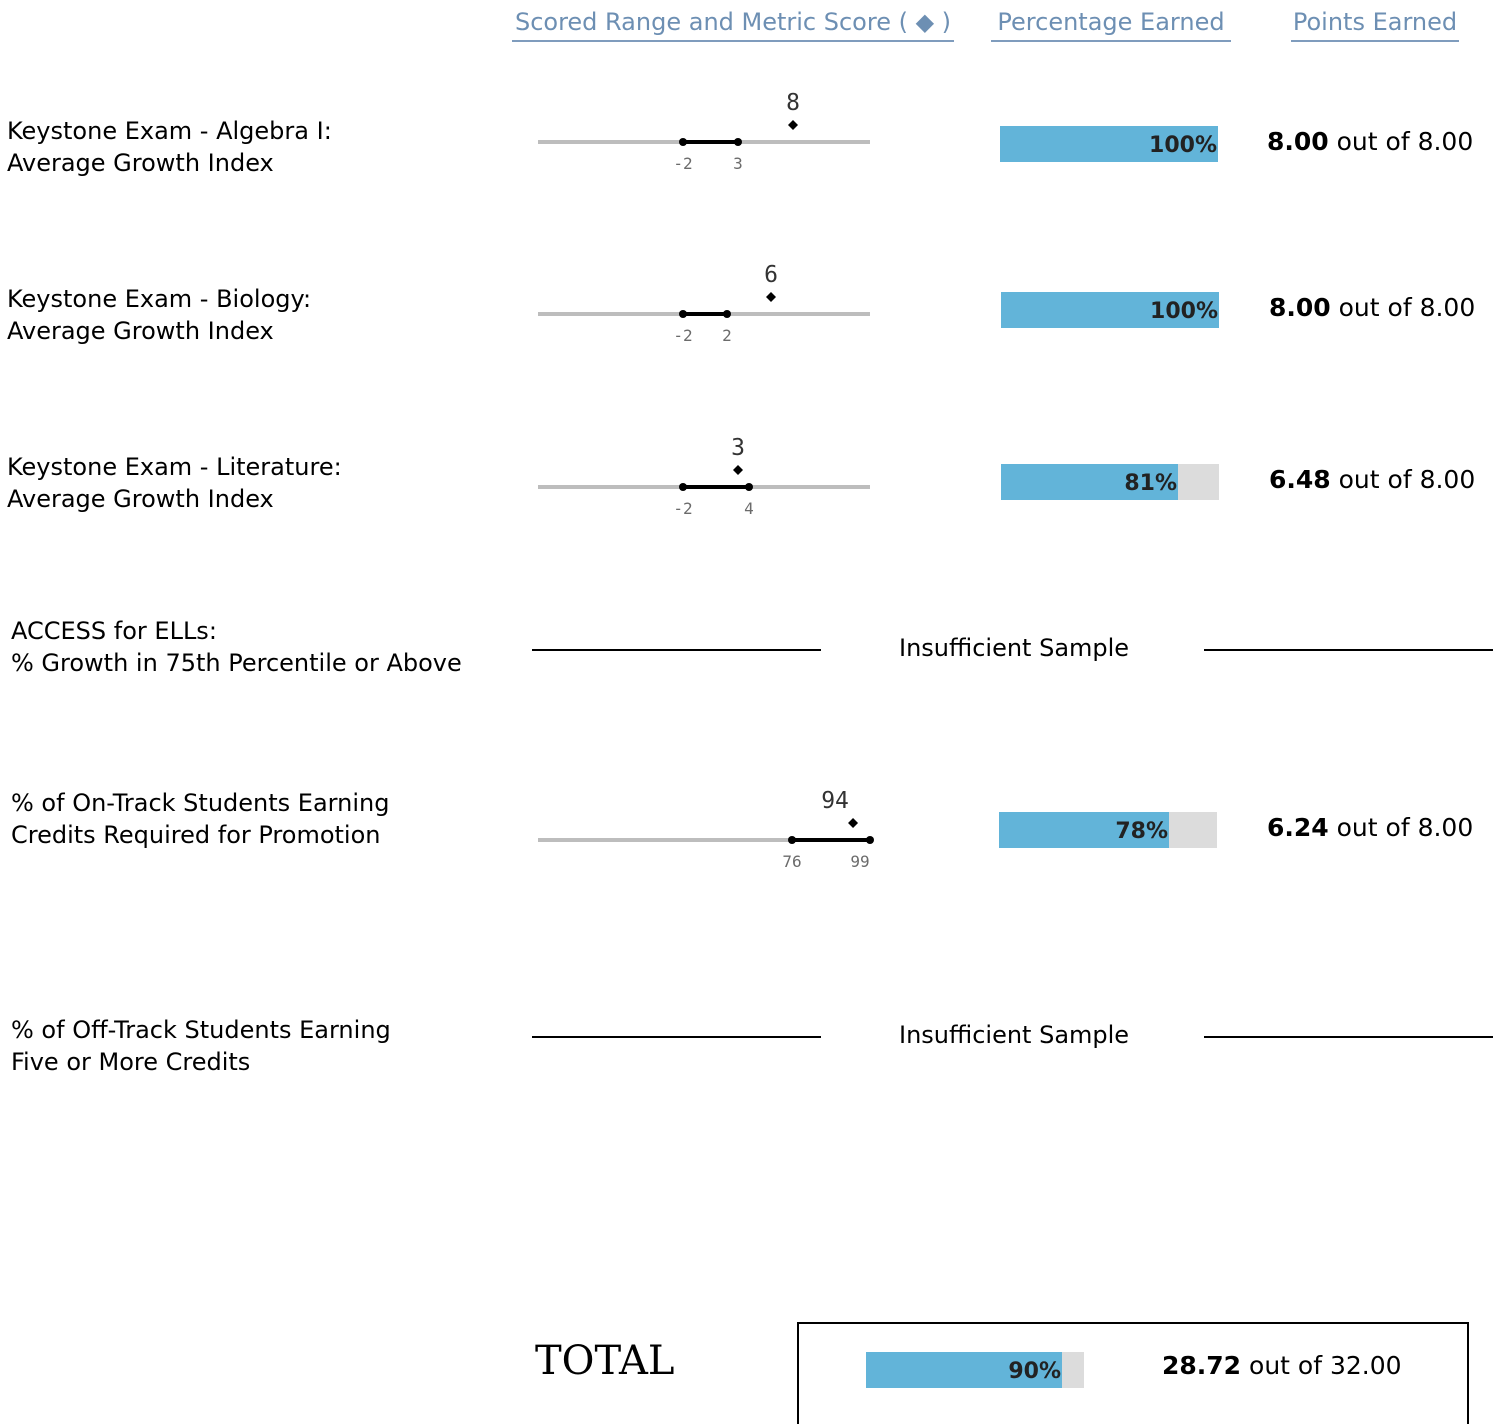  Describe the element at coordinates (704, 303) in the screenshot. I see `range-scale-svg: -2 2 6` at that location.